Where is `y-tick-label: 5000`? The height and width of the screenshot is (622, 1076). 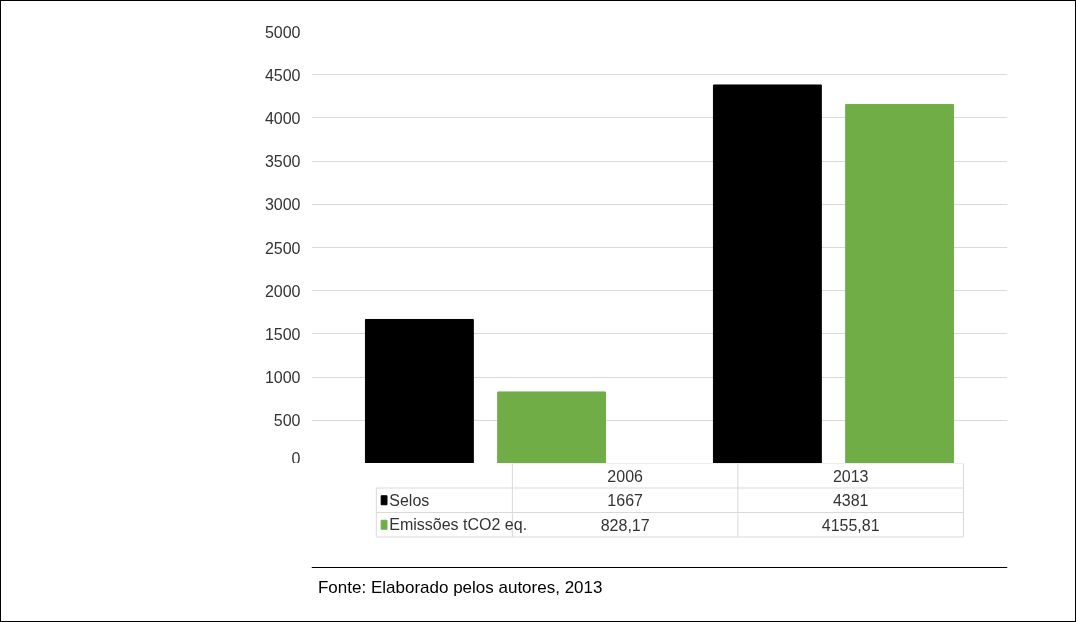
y-tick-label: 5000 is located at coordinates (282, 32).